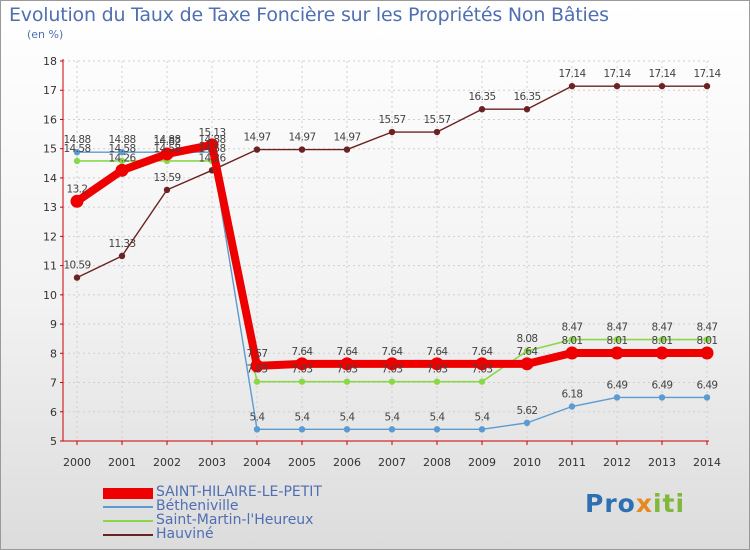 Image resolution: width=750 pixels, height=550 pixels. I want to click on data-label: 6.49, so click(662, 385).